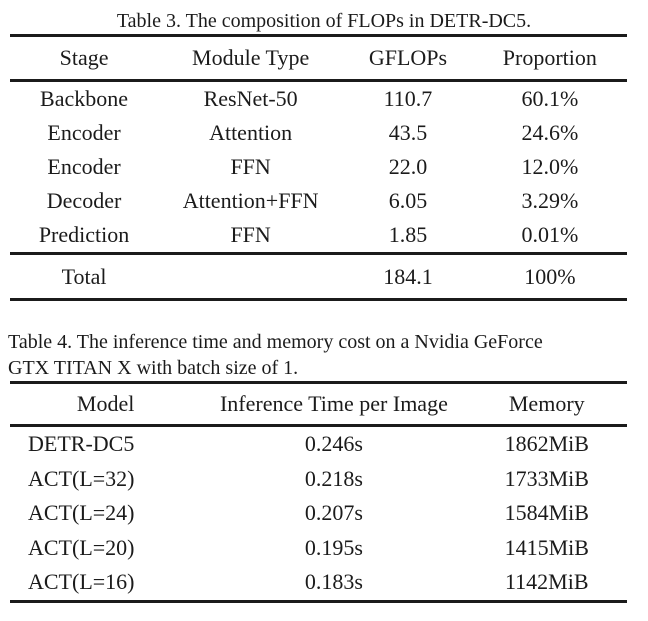  Describe the element at coordinates (318, 133) in the screenshot. I see `table-row: Encoder Attention 43.5 24.6%` at that location.